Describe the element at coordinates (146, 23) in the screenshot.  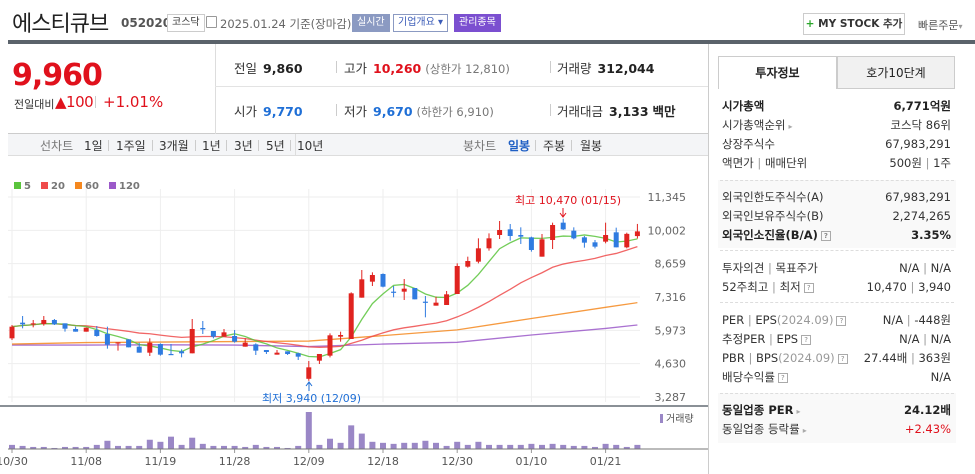
I see `stock-code: 052020` at that location.